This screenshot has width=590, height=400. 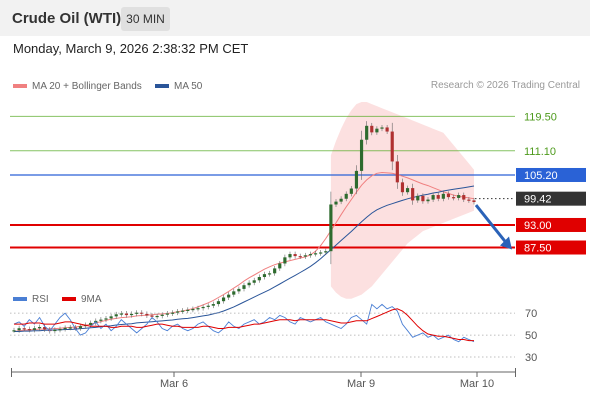 What do you see at coordinates (540, 152) in the screenshot?
I see `level-label-111.10: 111.10` at bounding box center [540, 152].